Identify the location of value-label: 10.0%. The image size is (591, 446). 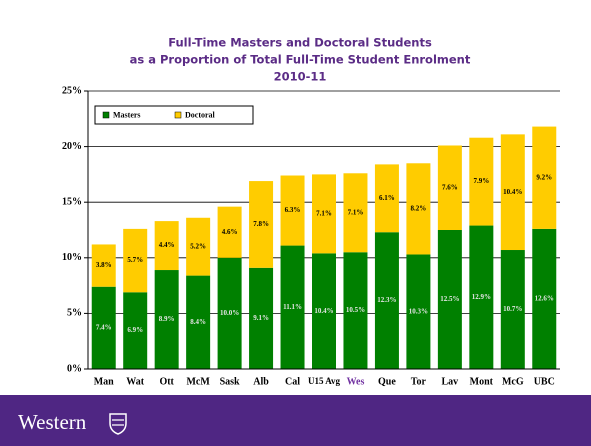
(229, 313).